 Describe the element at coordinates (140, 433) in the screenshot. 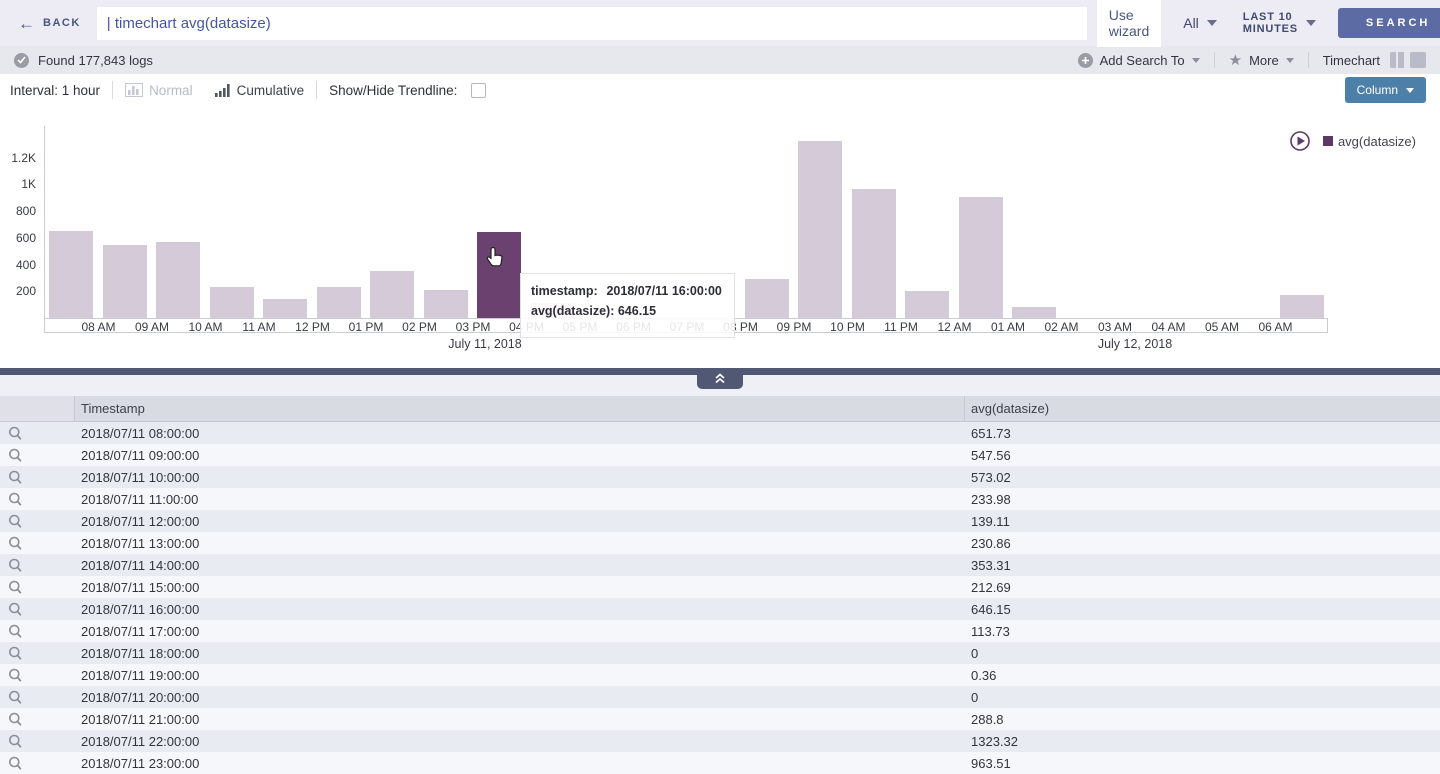

I see `cell-timestamp: 2018/07/11 08:00:00` at that location.